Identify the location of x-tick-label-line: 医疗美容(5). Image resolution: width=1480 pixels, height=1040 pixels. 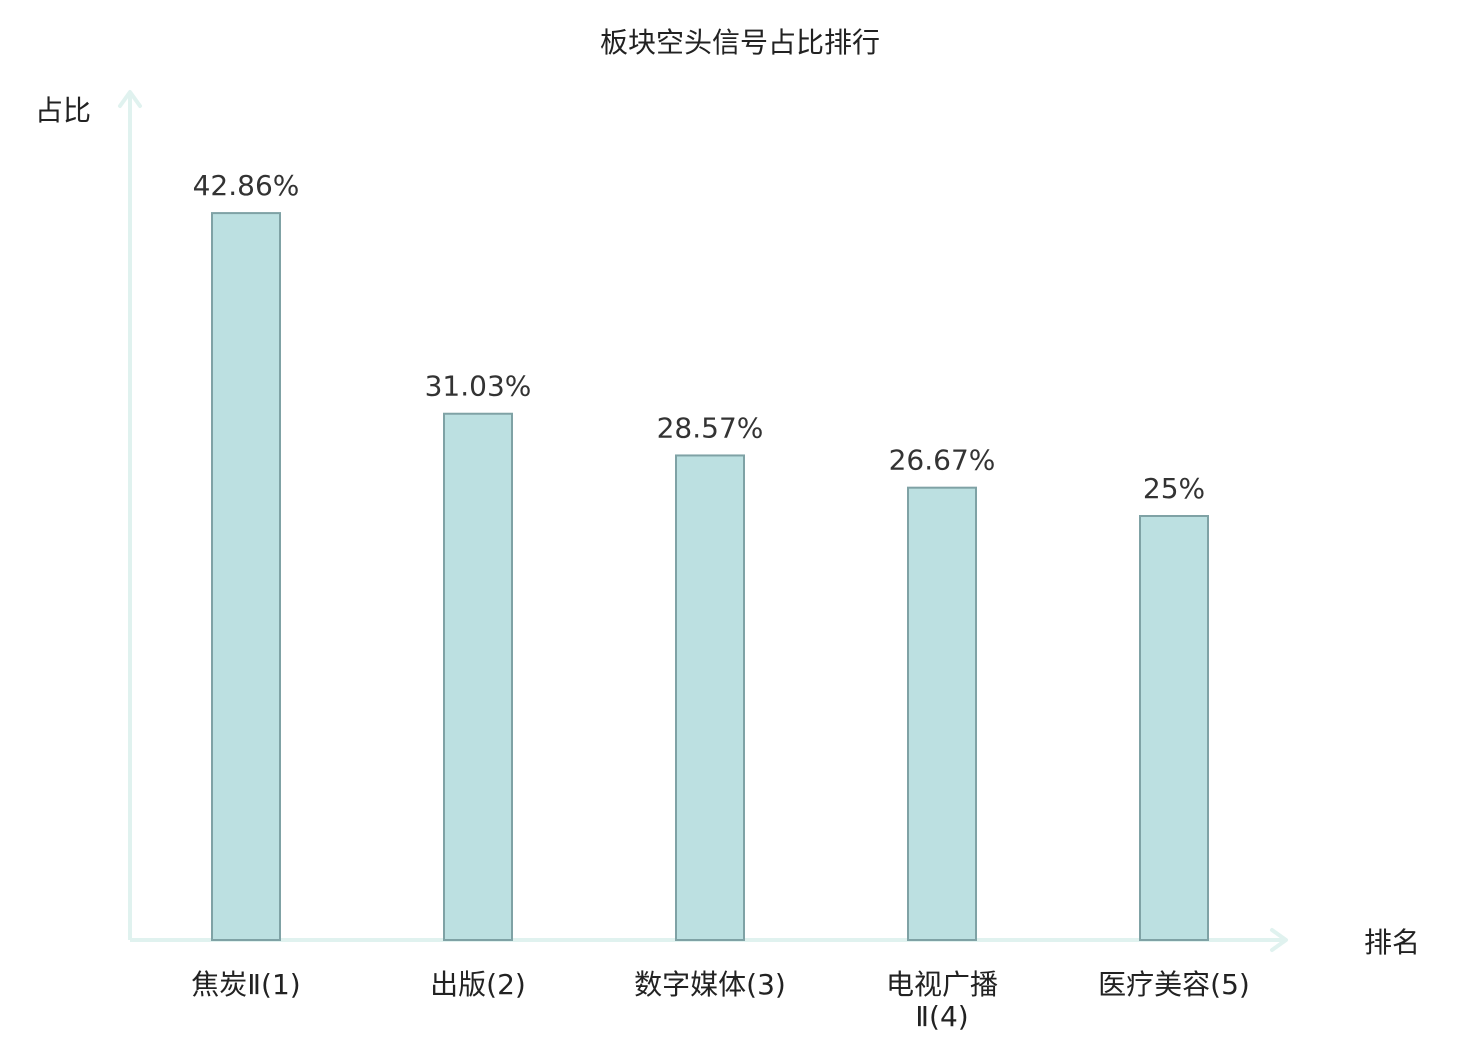
(1174, 984).